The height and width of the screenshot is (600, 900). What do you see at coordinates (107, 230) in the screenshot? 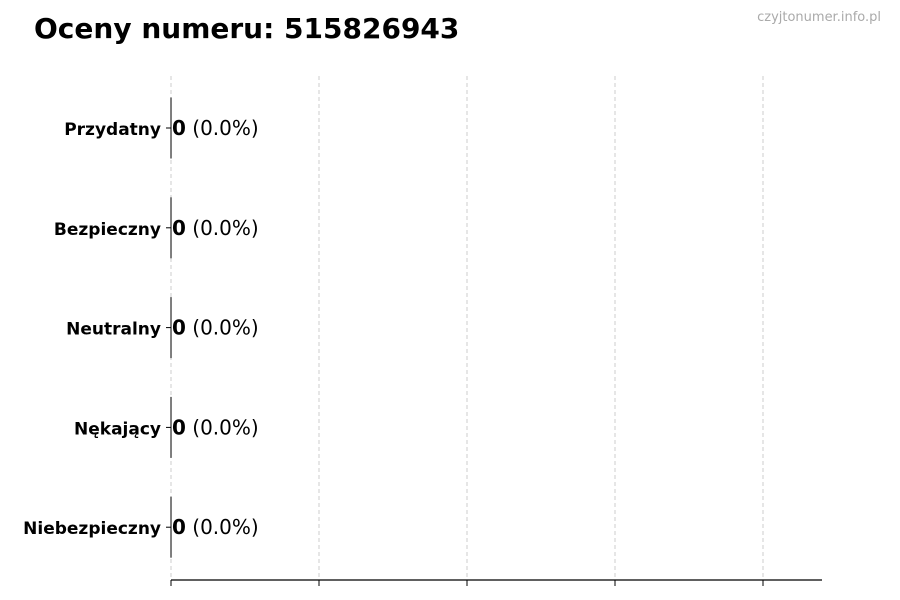
I see `category-label: Bezpieczny` at bounding box center [107, 230].